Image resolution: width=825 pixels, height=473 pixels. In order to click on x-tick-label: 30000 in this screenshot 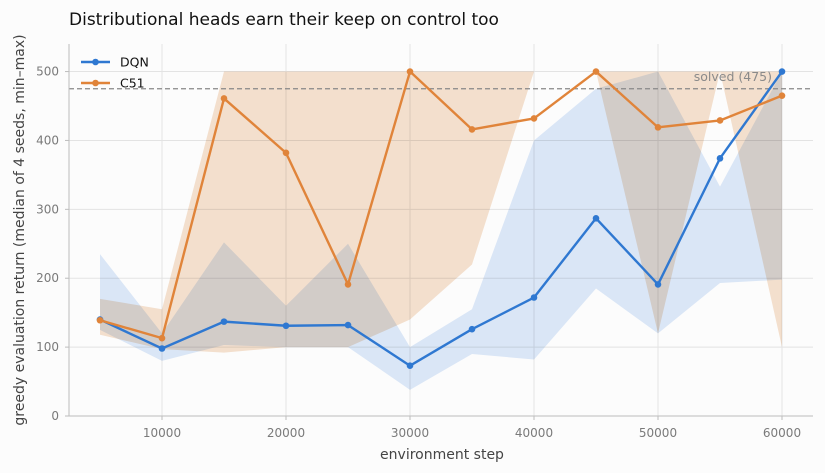, I will do `click(410, 433)`.